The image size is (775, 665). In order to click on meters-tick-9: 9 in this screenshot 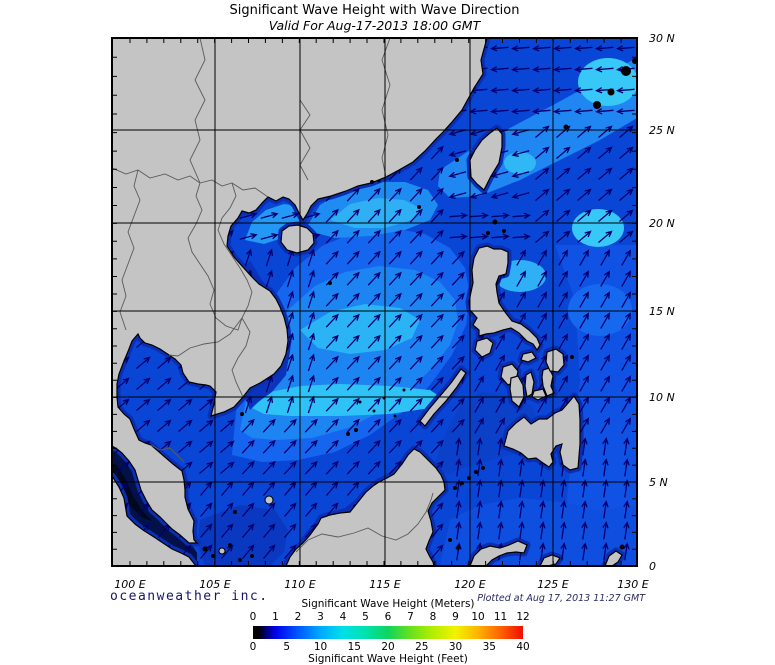, I will do `click(455, 617)`.